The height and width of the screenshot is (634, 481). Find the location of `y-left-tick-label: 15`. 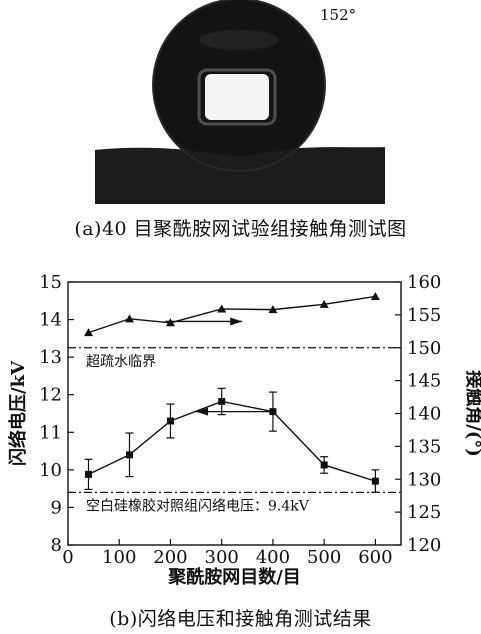

y-left-tick-label: 15 is located at coordinates (50, 282).